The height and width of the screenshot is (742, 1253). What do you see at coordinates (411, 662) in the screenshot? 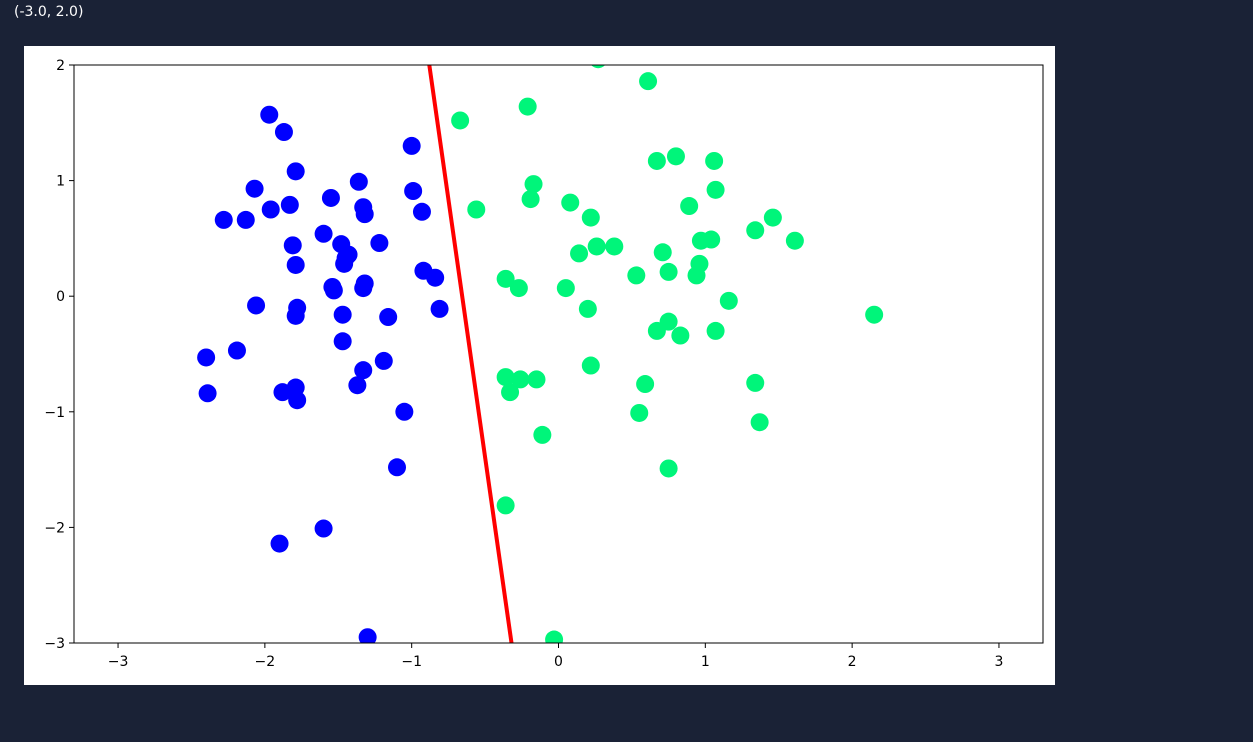
I see `x-tick-label: −1` at bounding box center [411, 662].